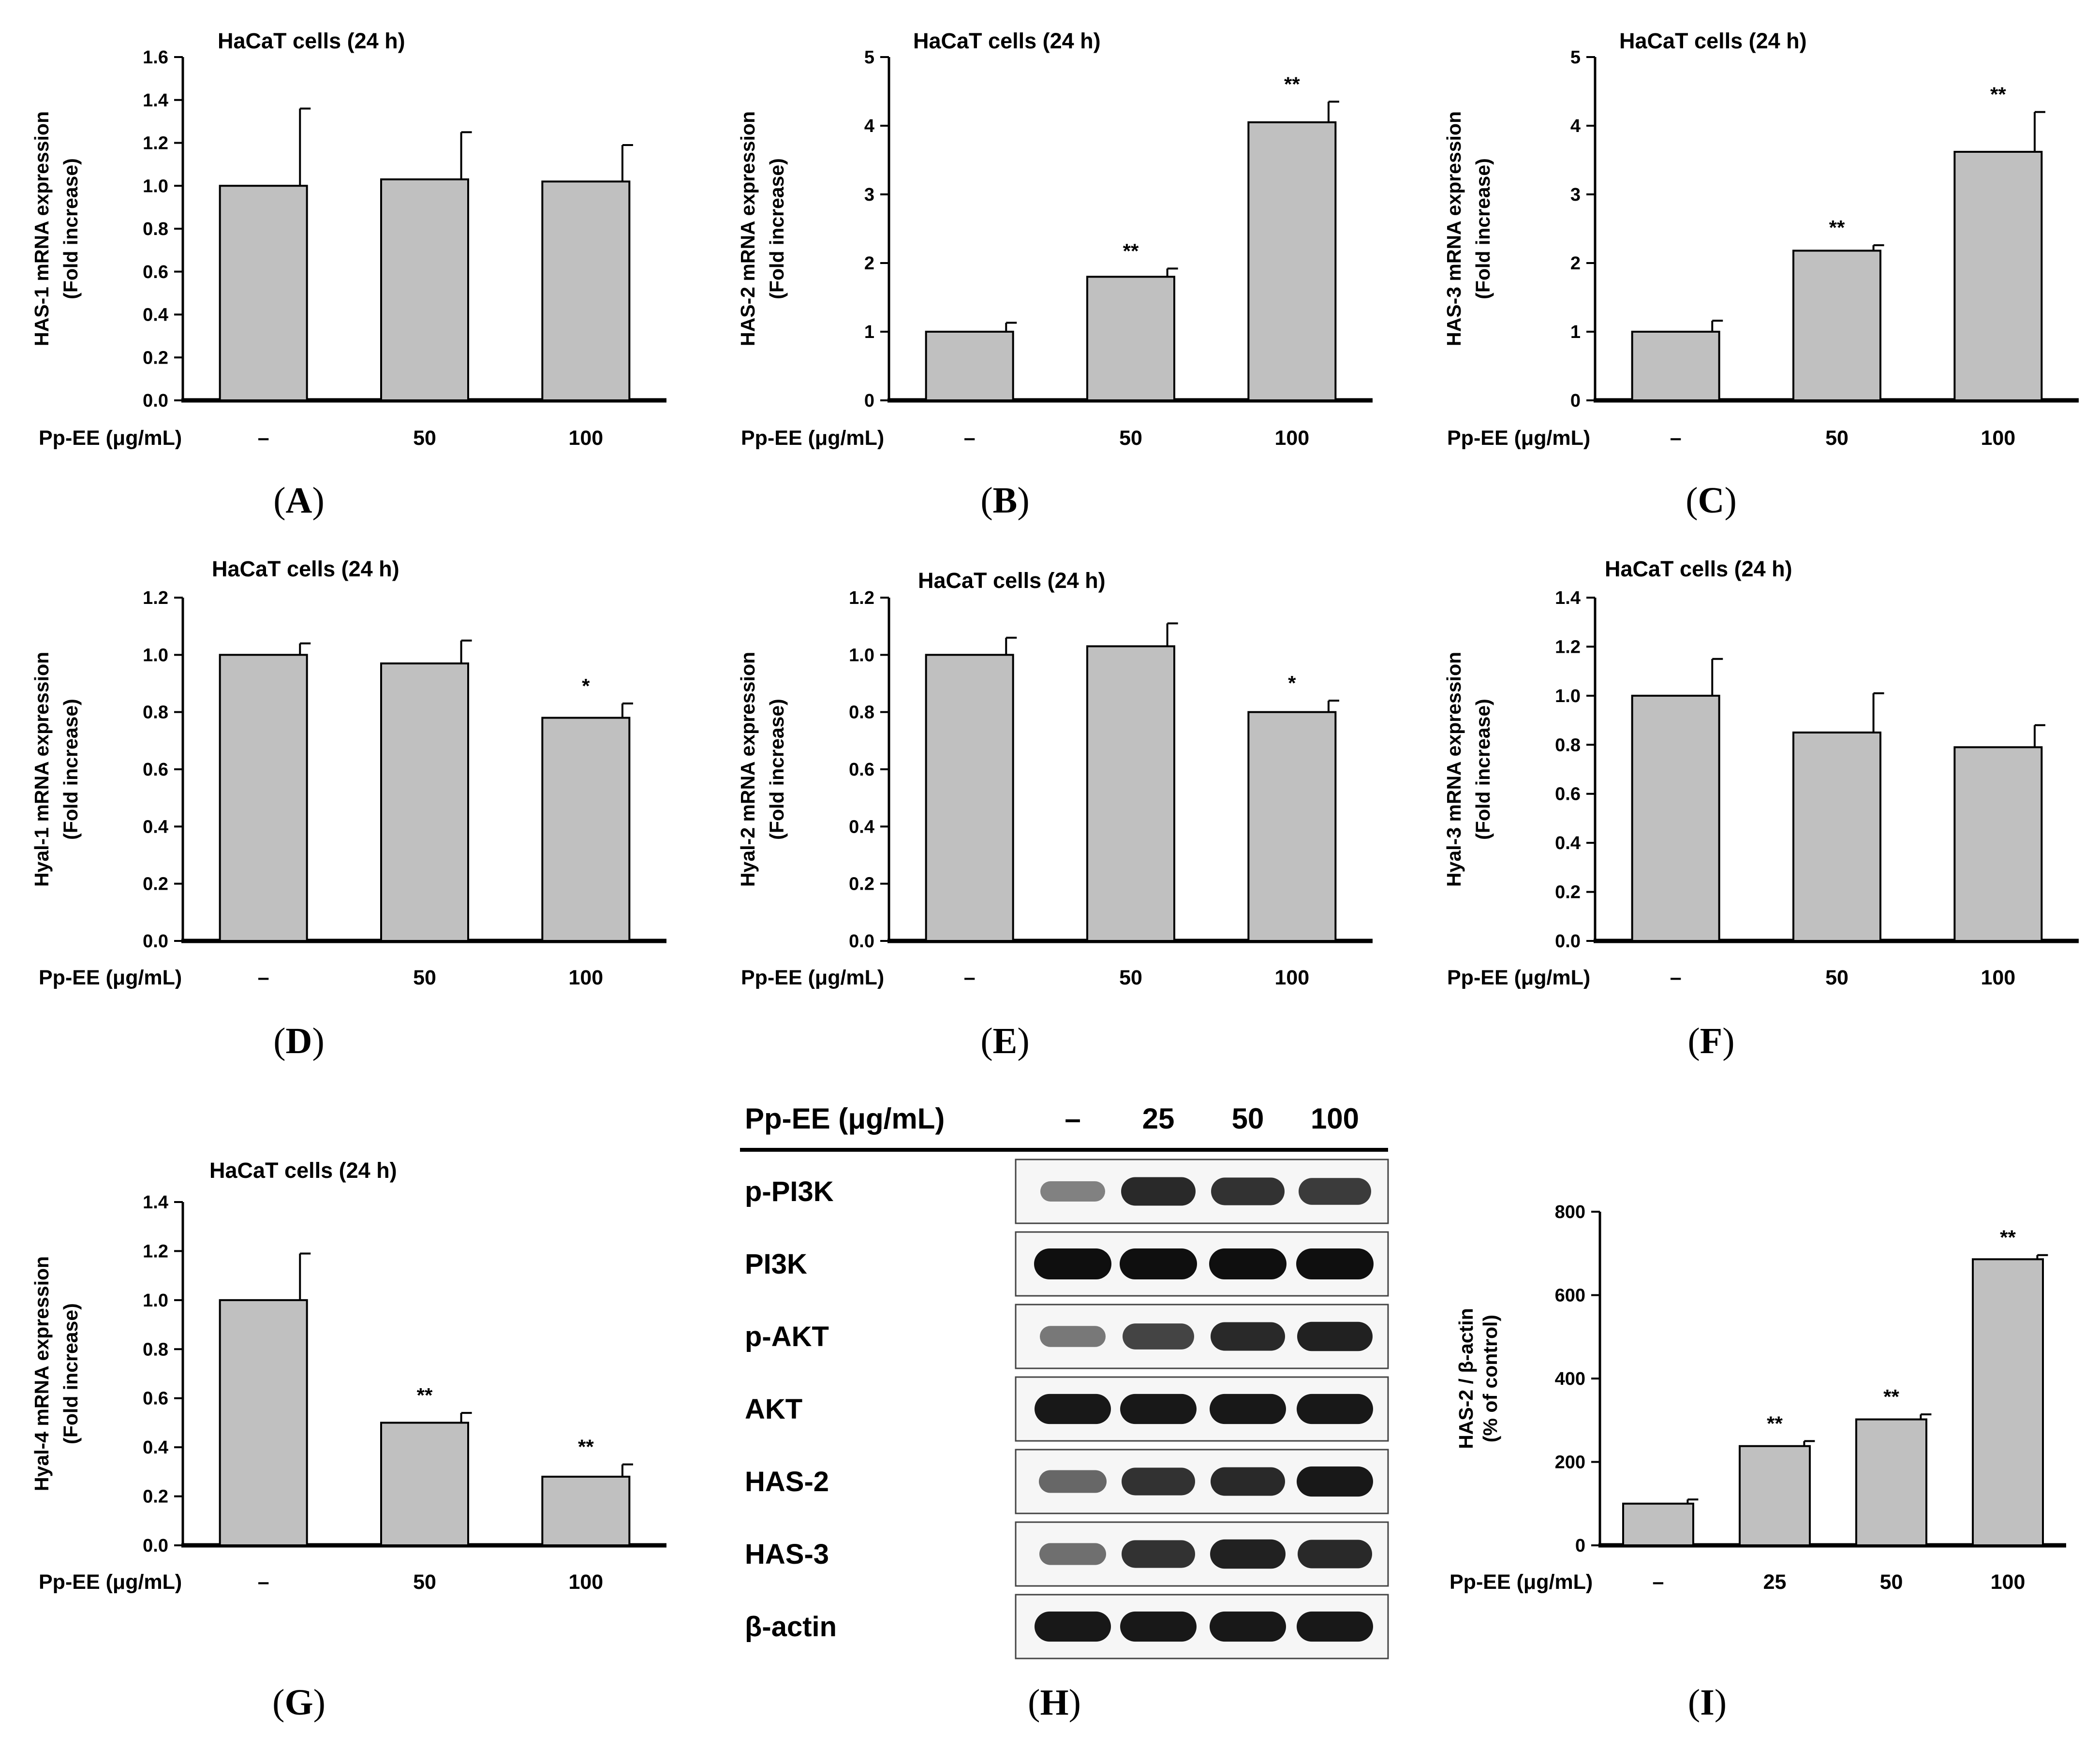  Describe the element at coordinates (1004, 501) in the screenshot. I see `panel-label: (B)` at that location.